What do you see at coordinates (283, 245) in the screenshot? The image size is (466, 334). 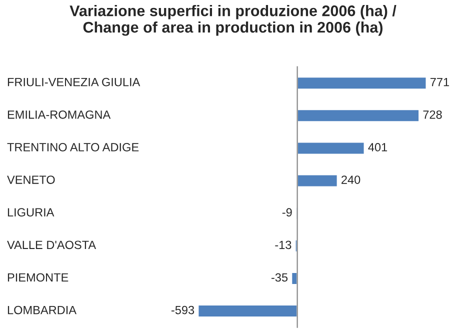 I see `data-label: -13` at bounding box center [283, 245].